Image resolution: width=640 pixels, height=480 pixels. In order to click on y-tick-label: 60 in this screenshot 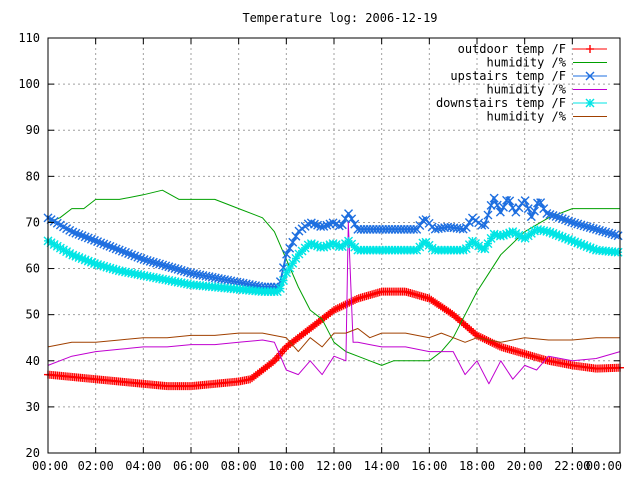, I will do `click(33, 269)`.